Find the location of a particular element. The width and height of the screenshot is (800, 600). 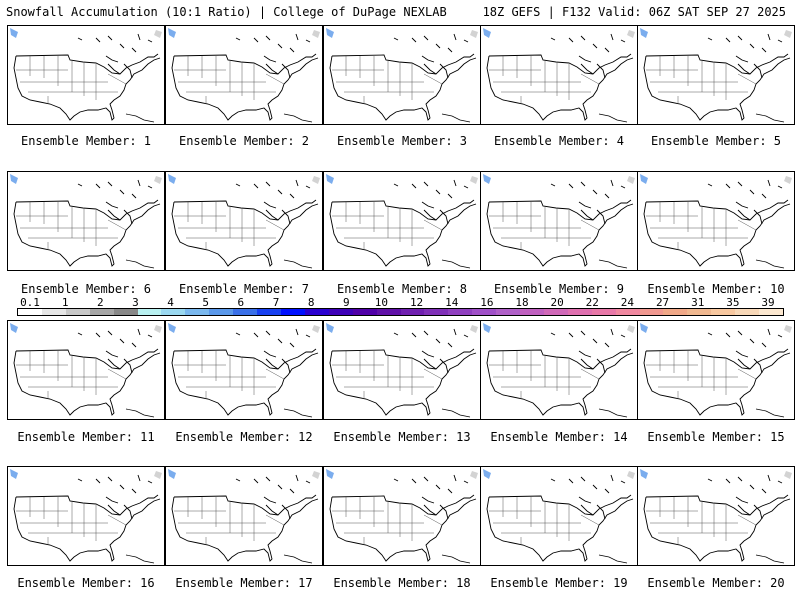

colorbar-tick-label: 18 is located at coordinates (522, 302).